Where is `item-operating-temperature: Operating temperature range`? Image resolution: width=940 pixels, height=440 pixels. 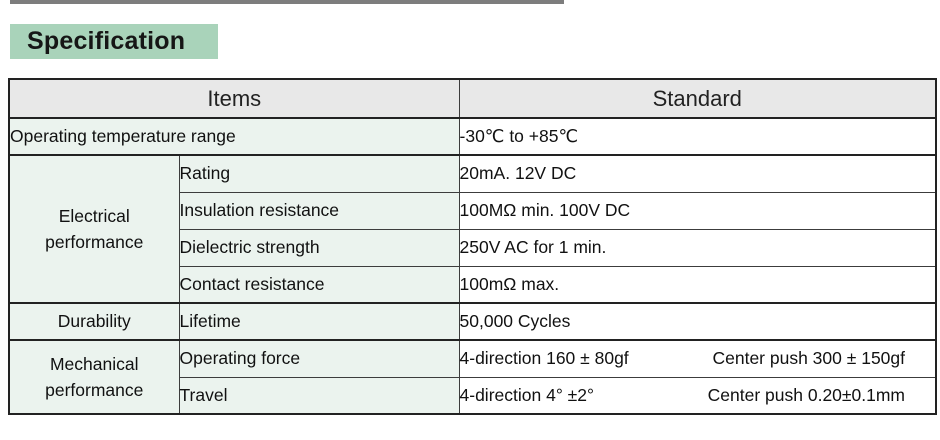 item-operating-temperature: Operating temperature range is located at coordinates (234, 136).